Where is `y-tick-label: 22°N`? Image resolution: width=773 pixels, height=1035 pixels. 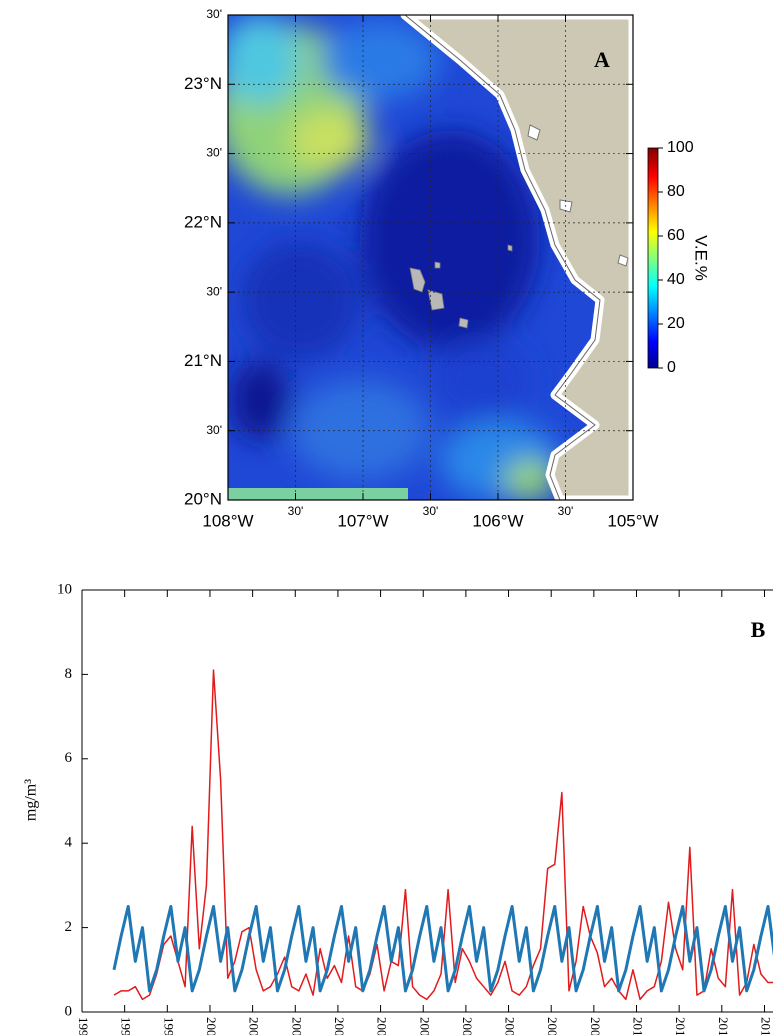 y-tick-label: 22°N is located at coordinates (203, 221).